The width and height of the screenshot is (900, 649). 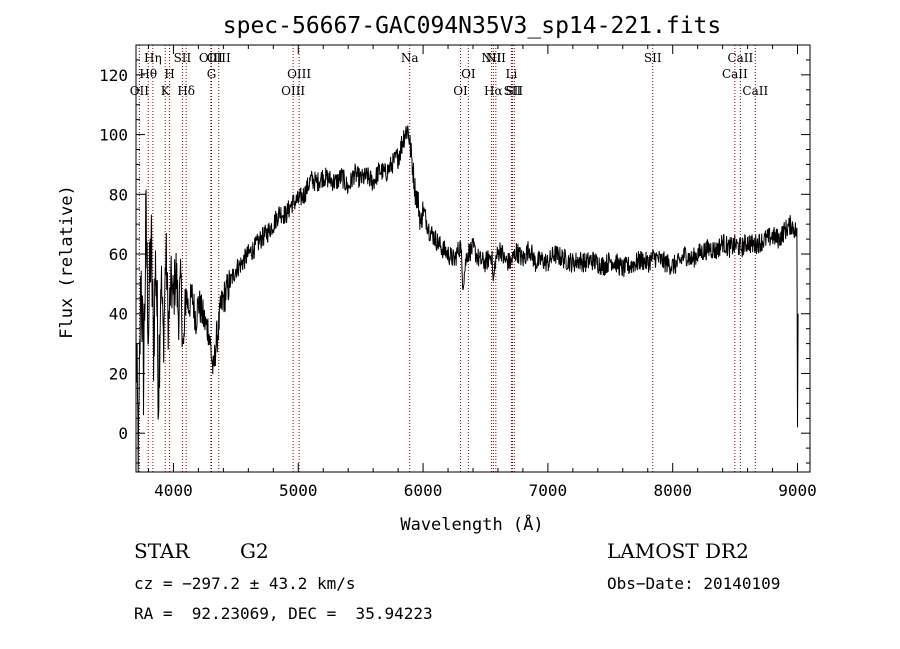 What do you see at coordinates (298, 490) in the screenshot?
I see `x-tick-label-5000: 5000` at bounding box center [298, 490].